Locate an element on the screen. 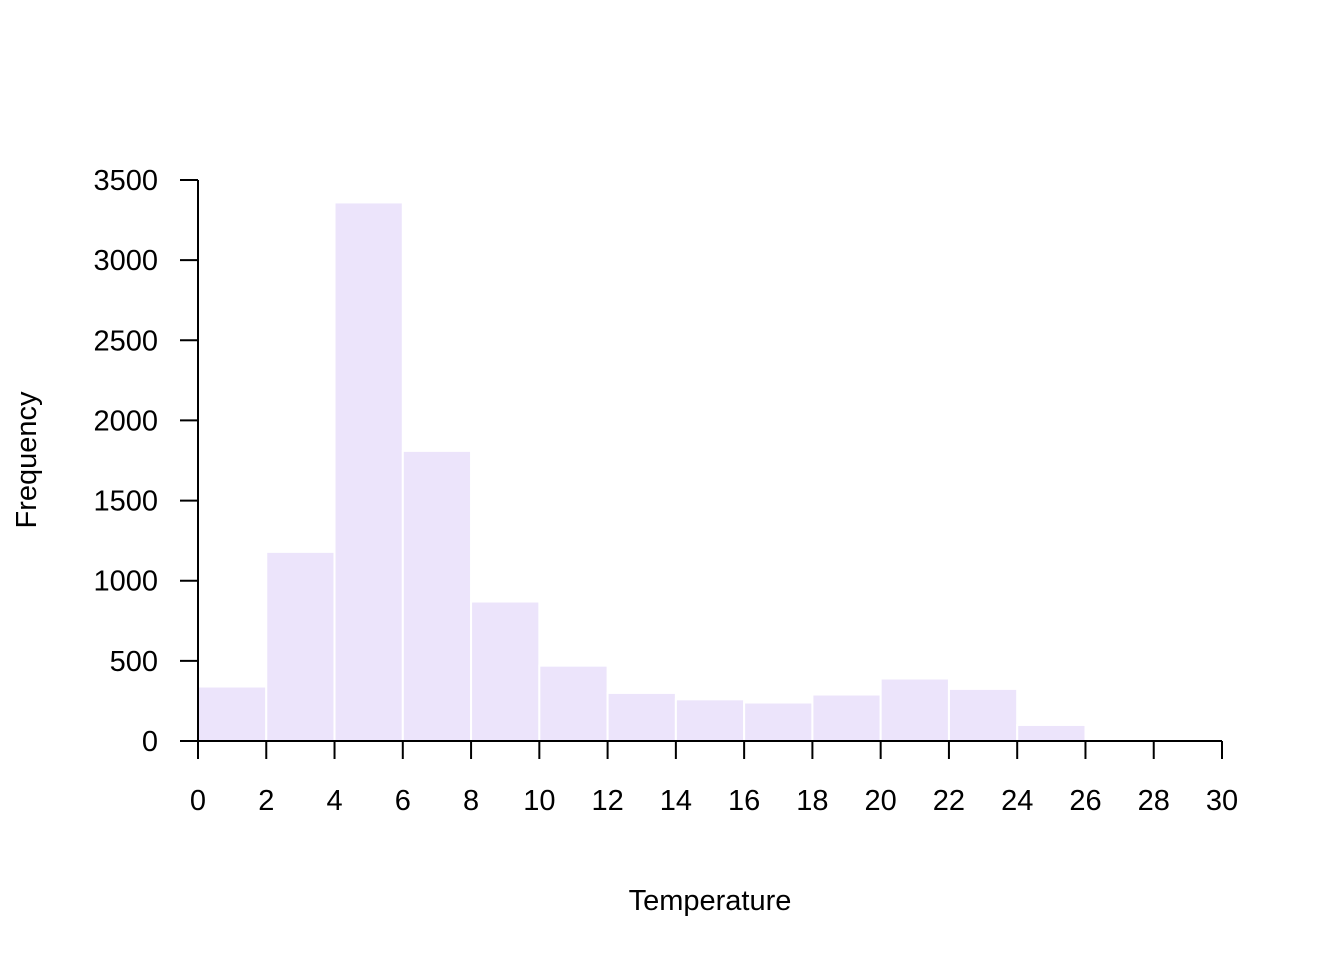  x-tick-label-30: 30 is located at coordinates (1222, 801).